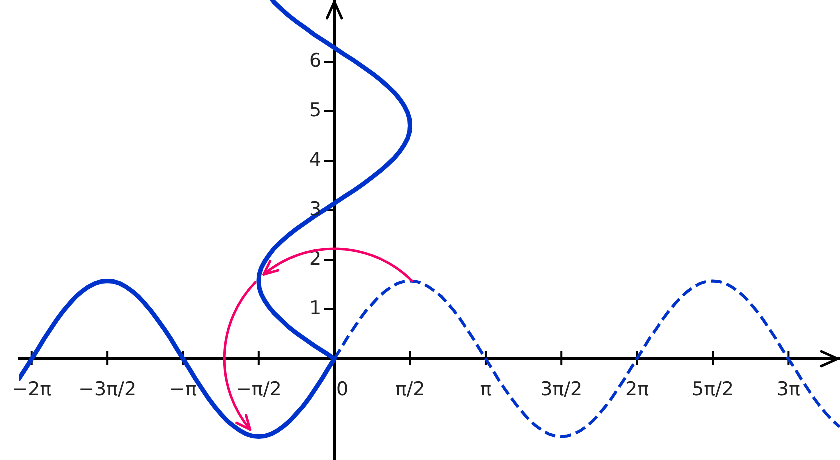 This screenshot has height=460, width=840. I want to click on x-tick-label: −π/2, so click(259, 389).